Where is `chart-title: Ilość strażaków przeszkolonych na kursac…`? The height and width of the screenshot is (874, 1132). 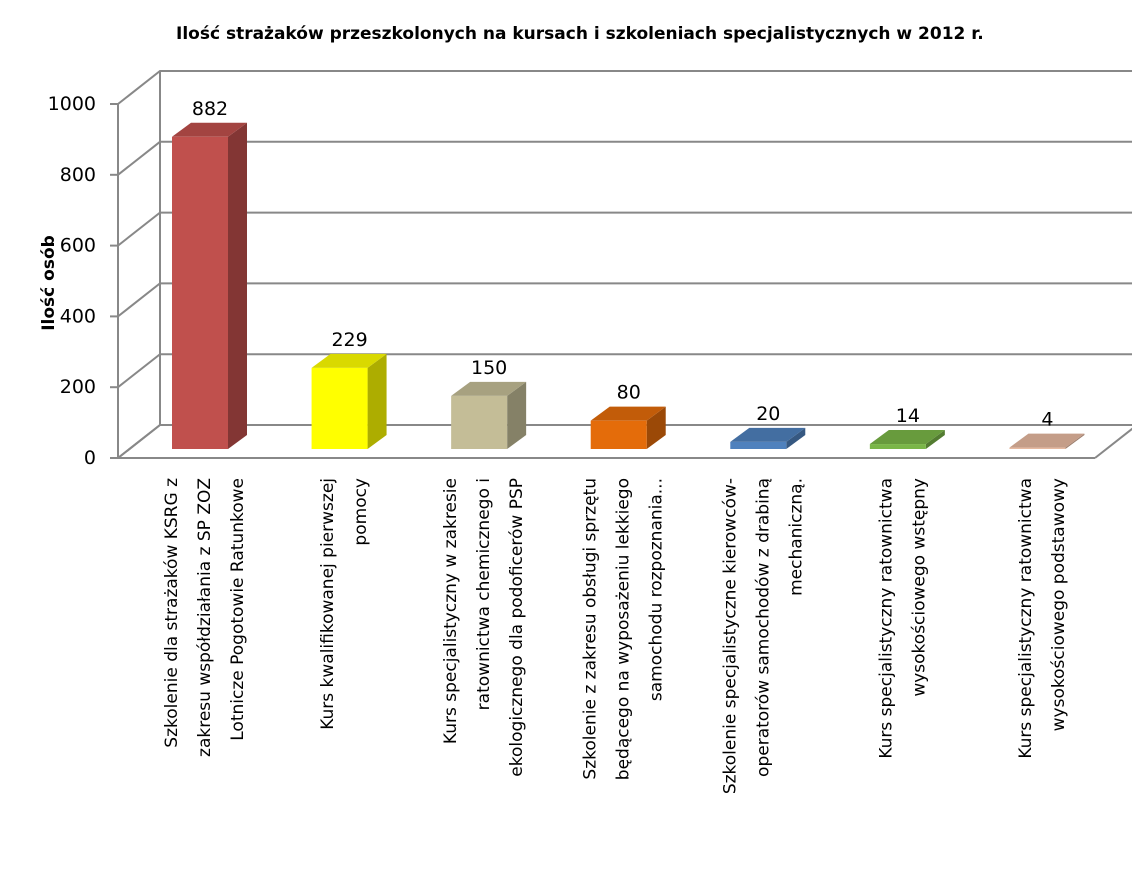
chart-title: Ilość strażaków przeszkolonych na kursac… is located at coordinates (580, 34).